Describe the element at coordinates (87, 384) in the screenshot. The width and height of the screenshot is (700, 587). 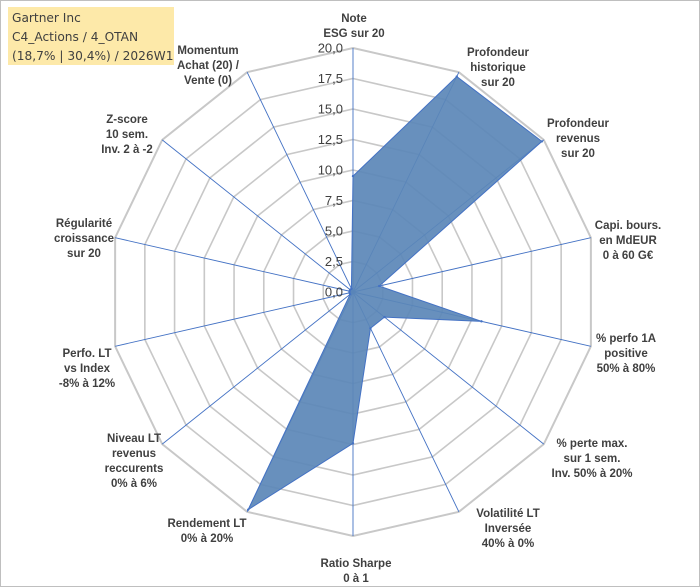
I see `axis-label: -8% à 12%` at that location.